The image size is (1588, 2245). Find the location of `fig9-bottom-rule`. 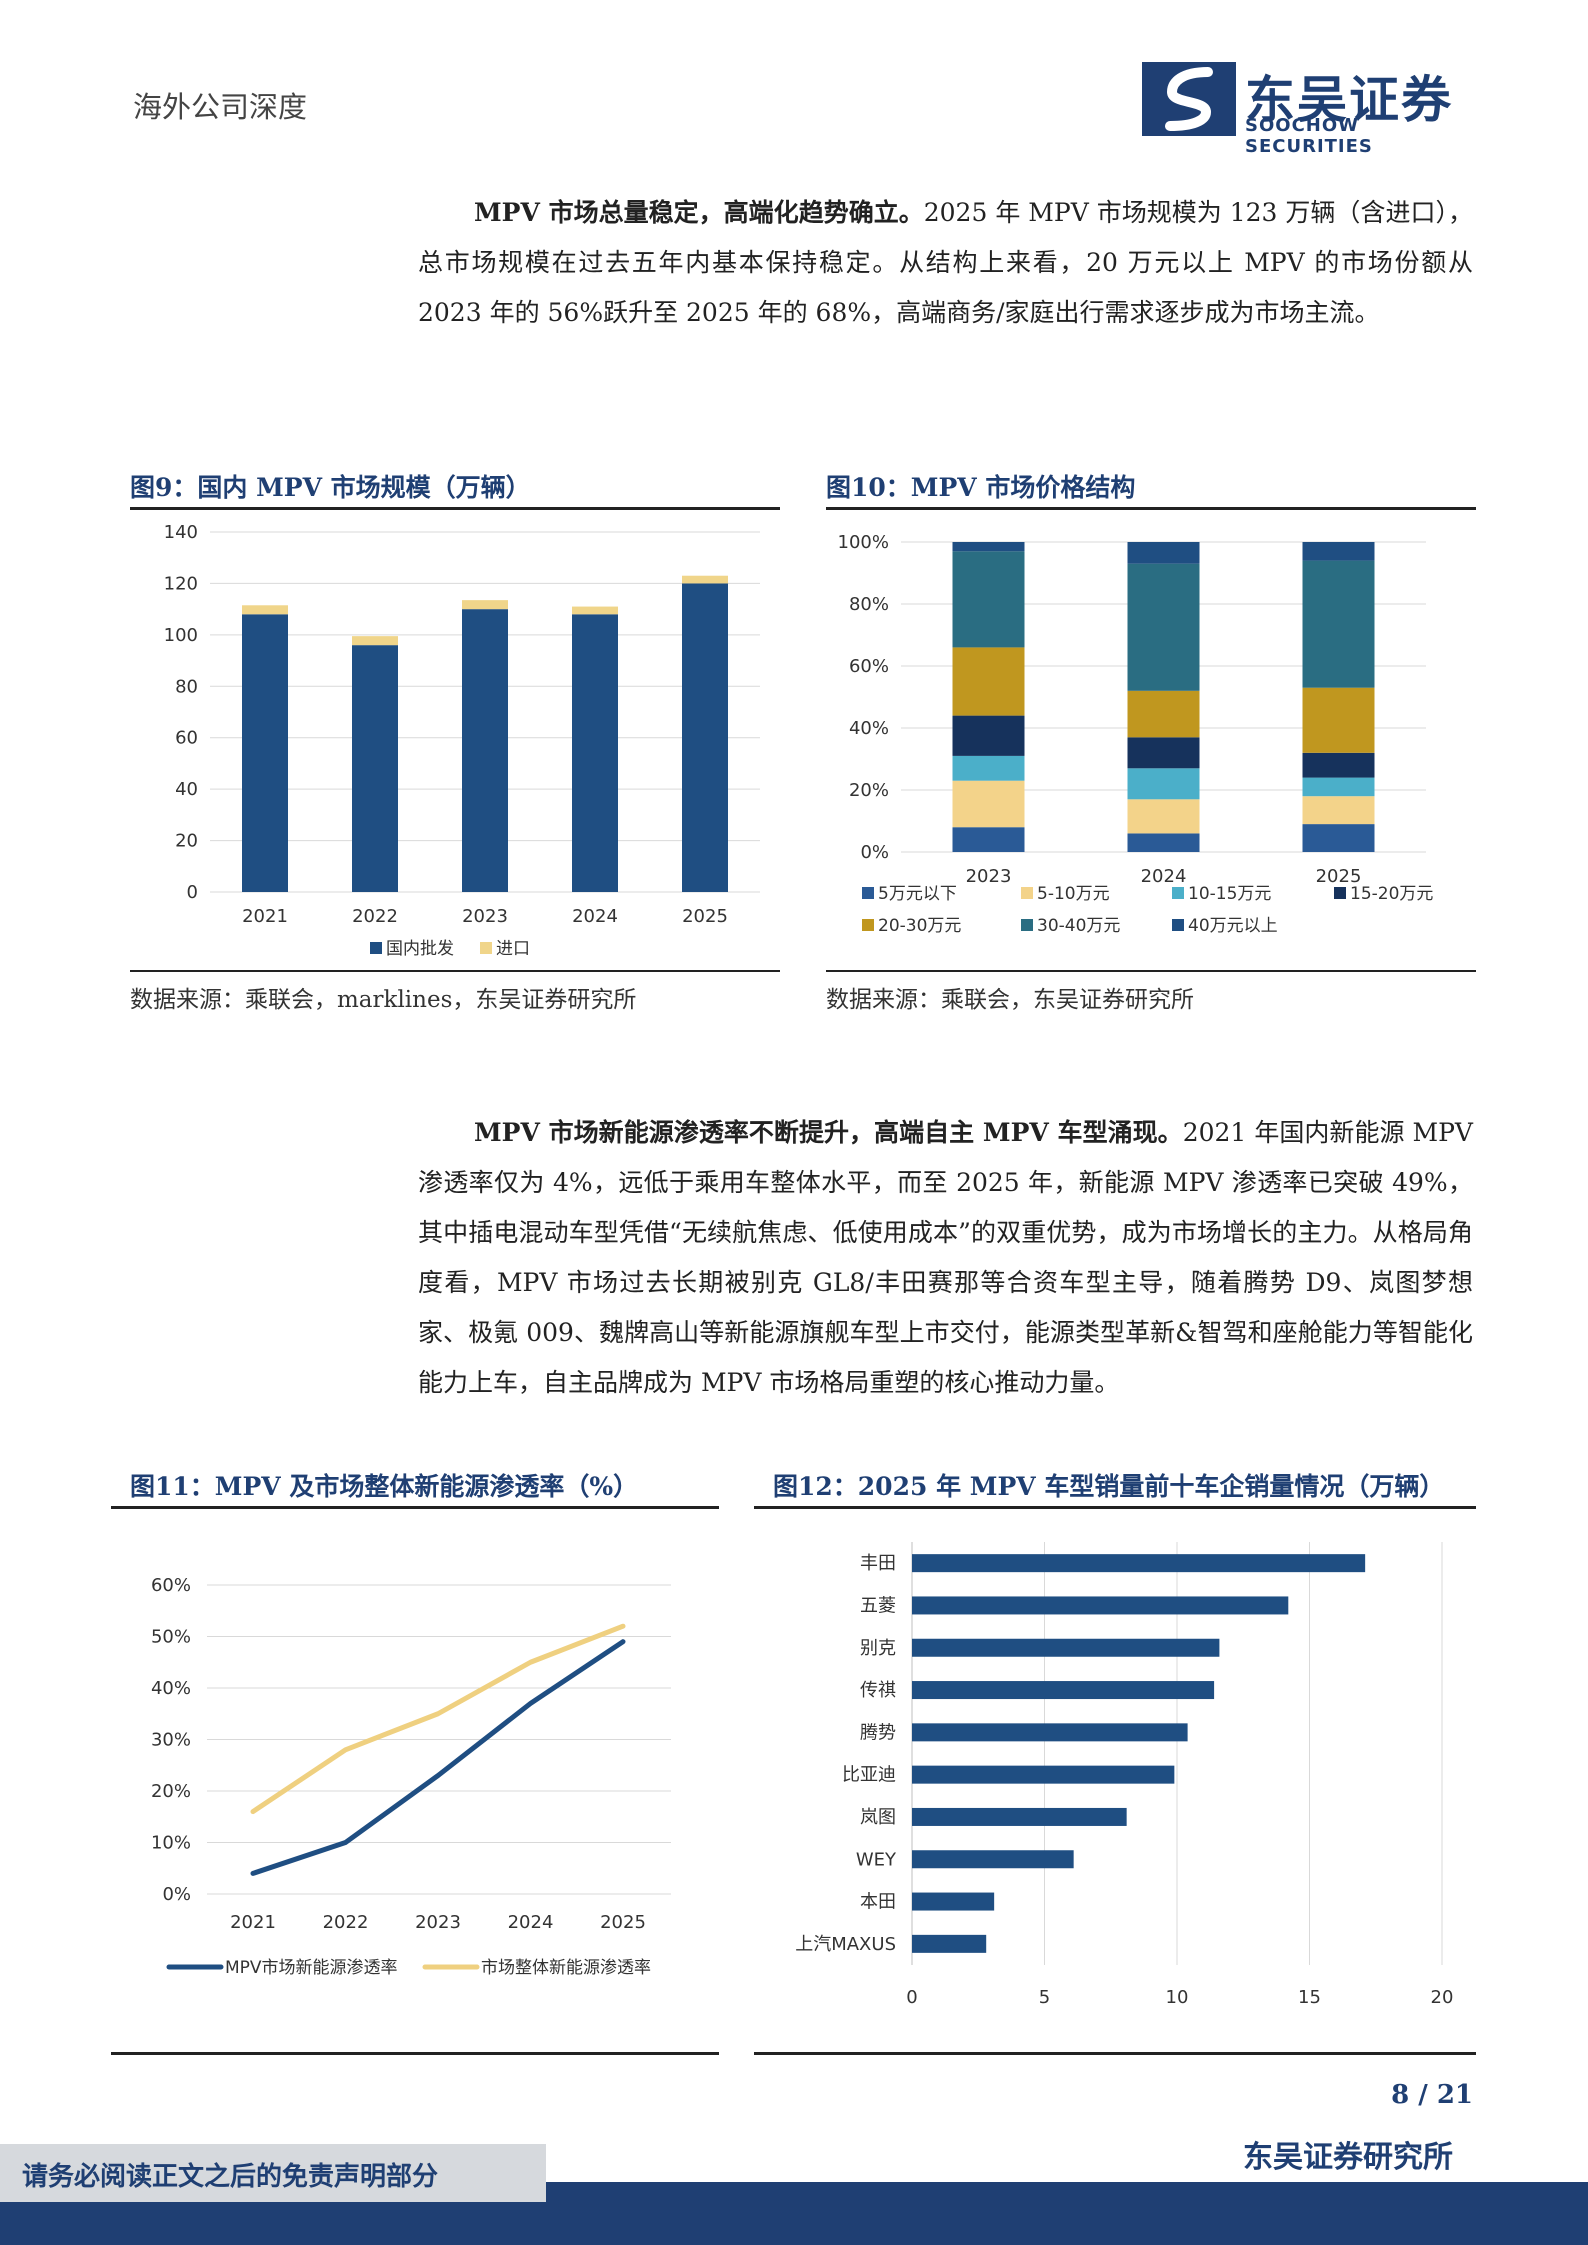

fig9-bottom-rule is located at coordinates (455, 971).